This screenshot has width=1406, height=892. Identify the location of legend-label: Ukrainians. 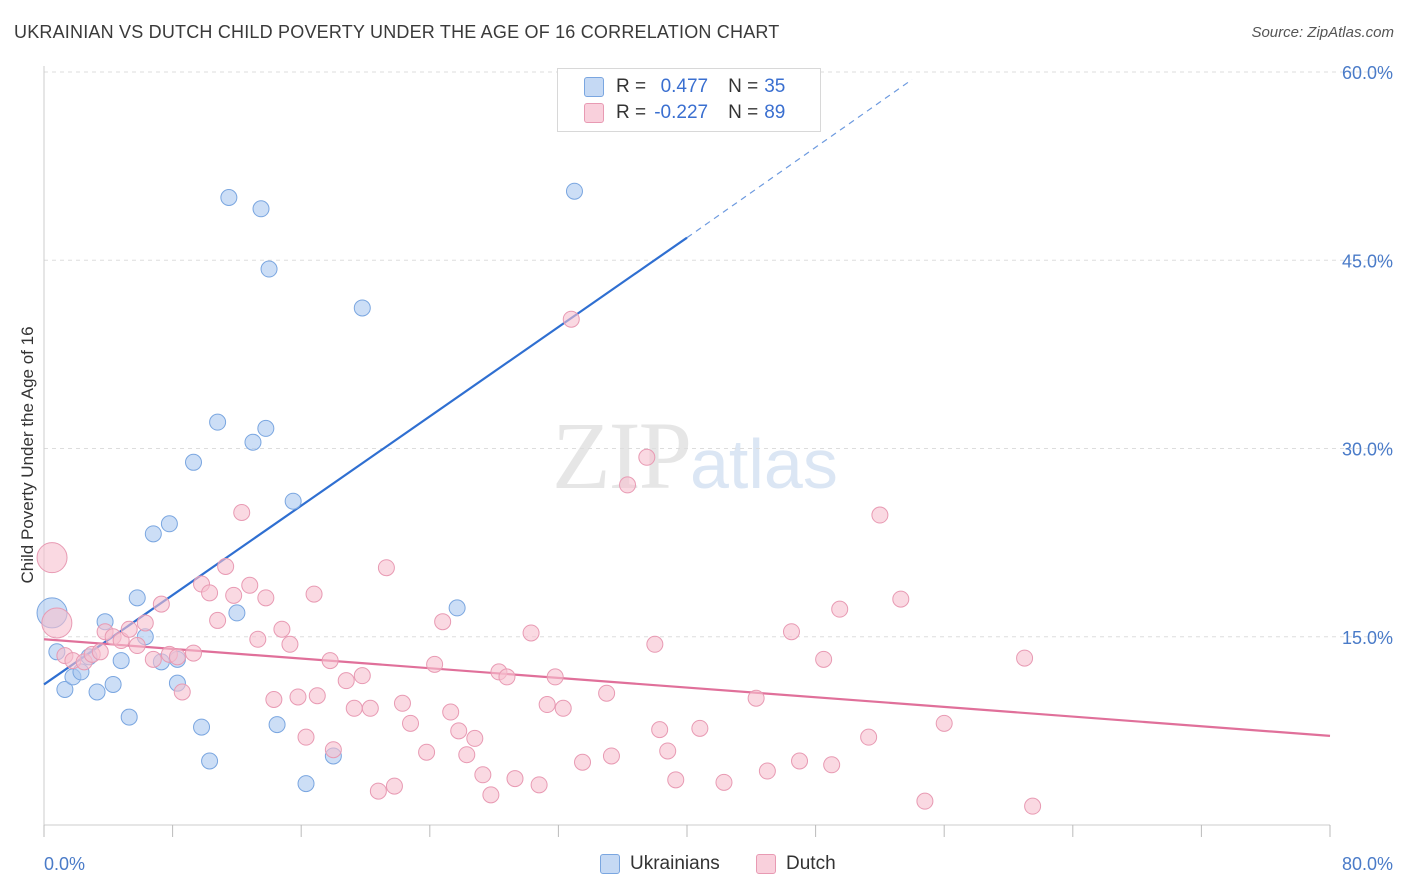
(675, 863).